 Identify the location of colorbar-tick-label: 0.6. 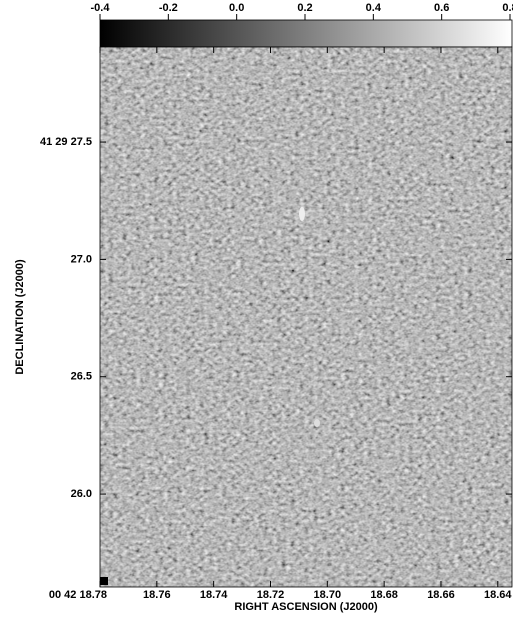
(441, 8).